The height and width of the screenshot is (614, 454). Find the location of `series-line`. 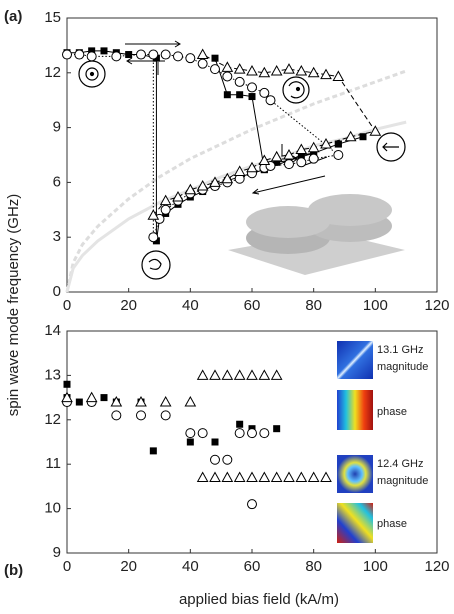

series-line is located at coordinates (264, 135).